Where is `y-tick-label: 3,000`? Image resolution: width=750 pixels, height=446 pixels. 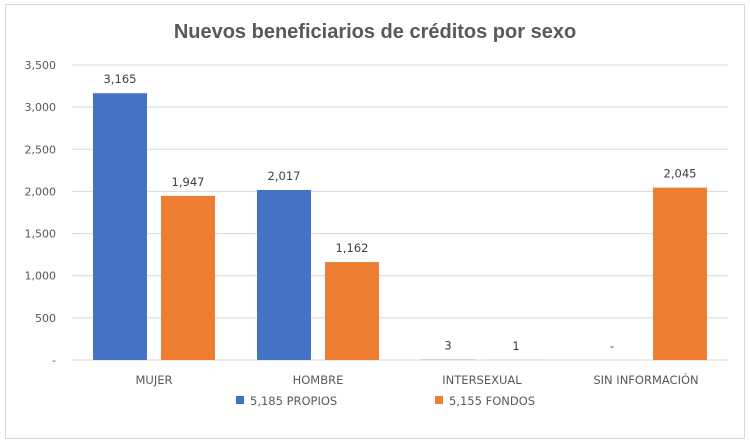
y-tick-label: 3,000 is located at coordinates (41, 107).